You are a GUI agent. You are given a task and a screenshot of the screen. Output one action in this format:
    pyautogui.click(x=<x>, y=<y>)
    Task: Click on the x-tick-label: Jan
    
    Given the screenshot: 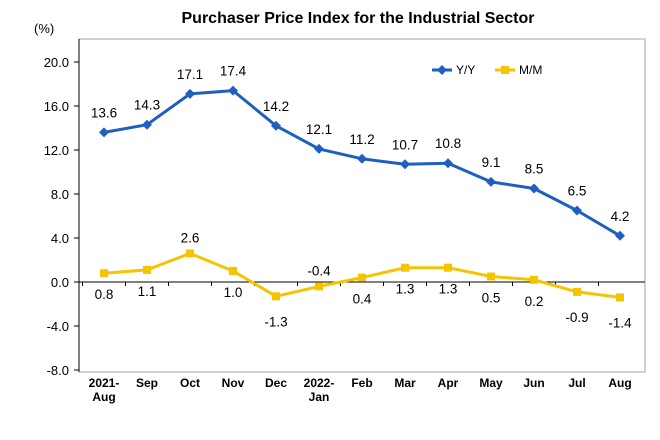 What is the action you would take?
    pyautogui.click(x=319, y=397)
    